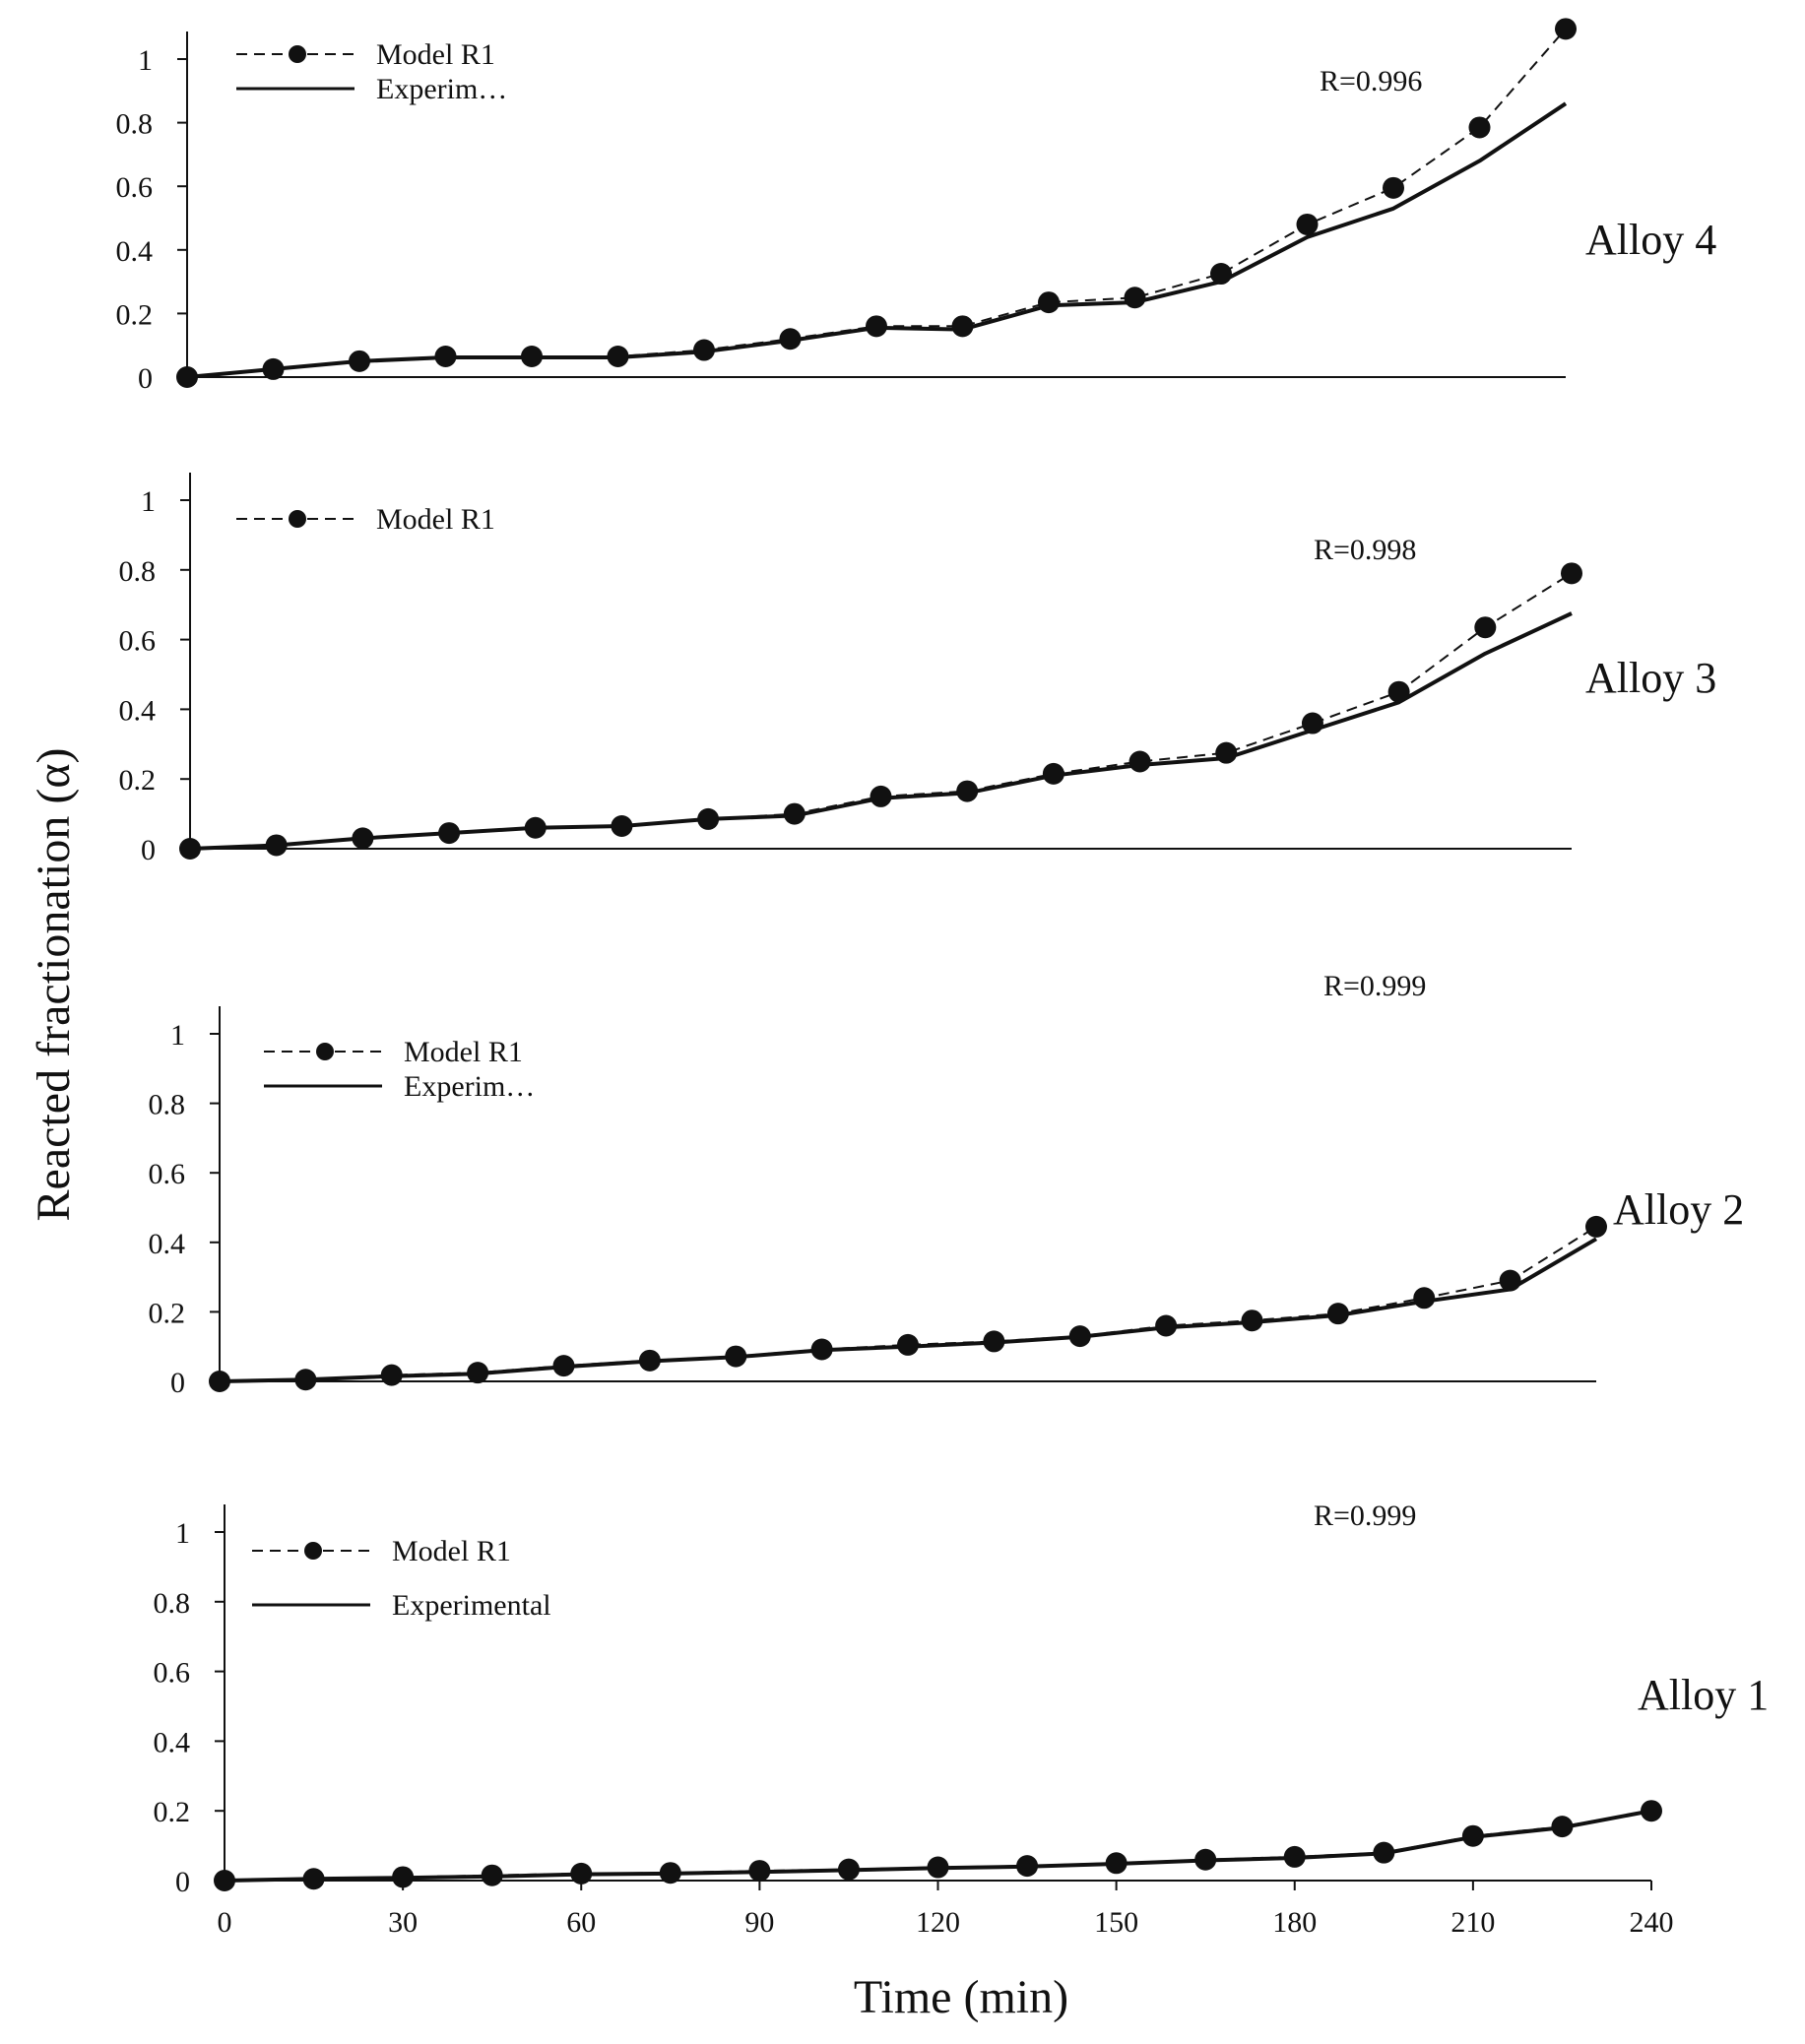  I want to click on y-axis-label: Reacted fractionation (α), so click(54, 985).